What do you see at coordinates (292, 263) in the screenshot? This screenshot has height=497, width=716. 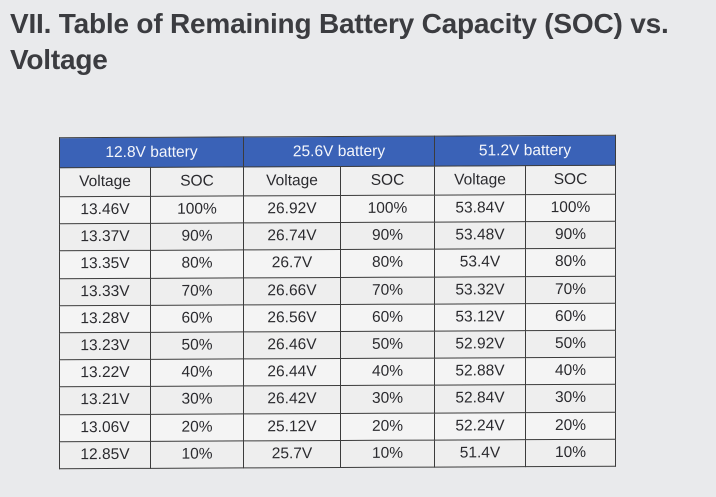 I see `voltage-cell: 26.7V` at bounding box center [292, 263].